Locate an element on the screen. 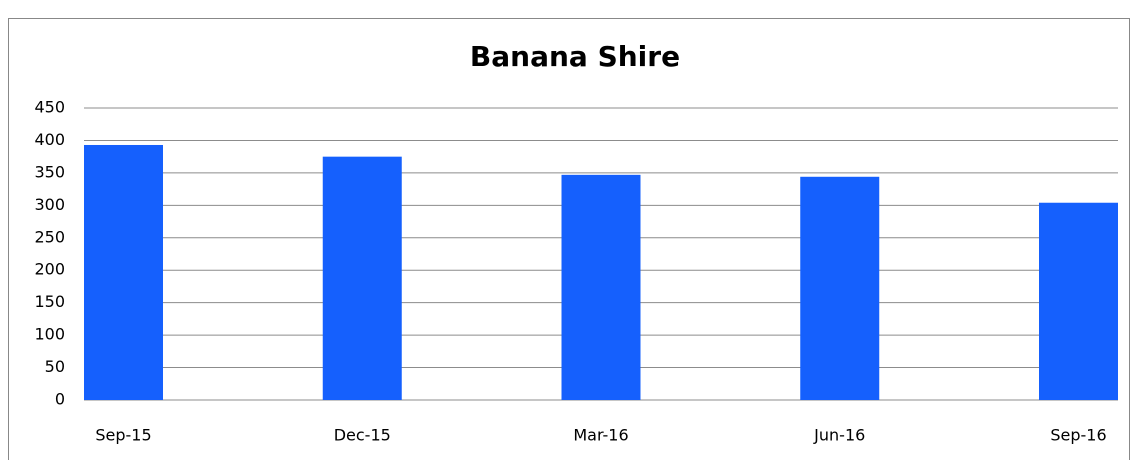  y-tick-label: 450 is located at coordinates (49, 107).